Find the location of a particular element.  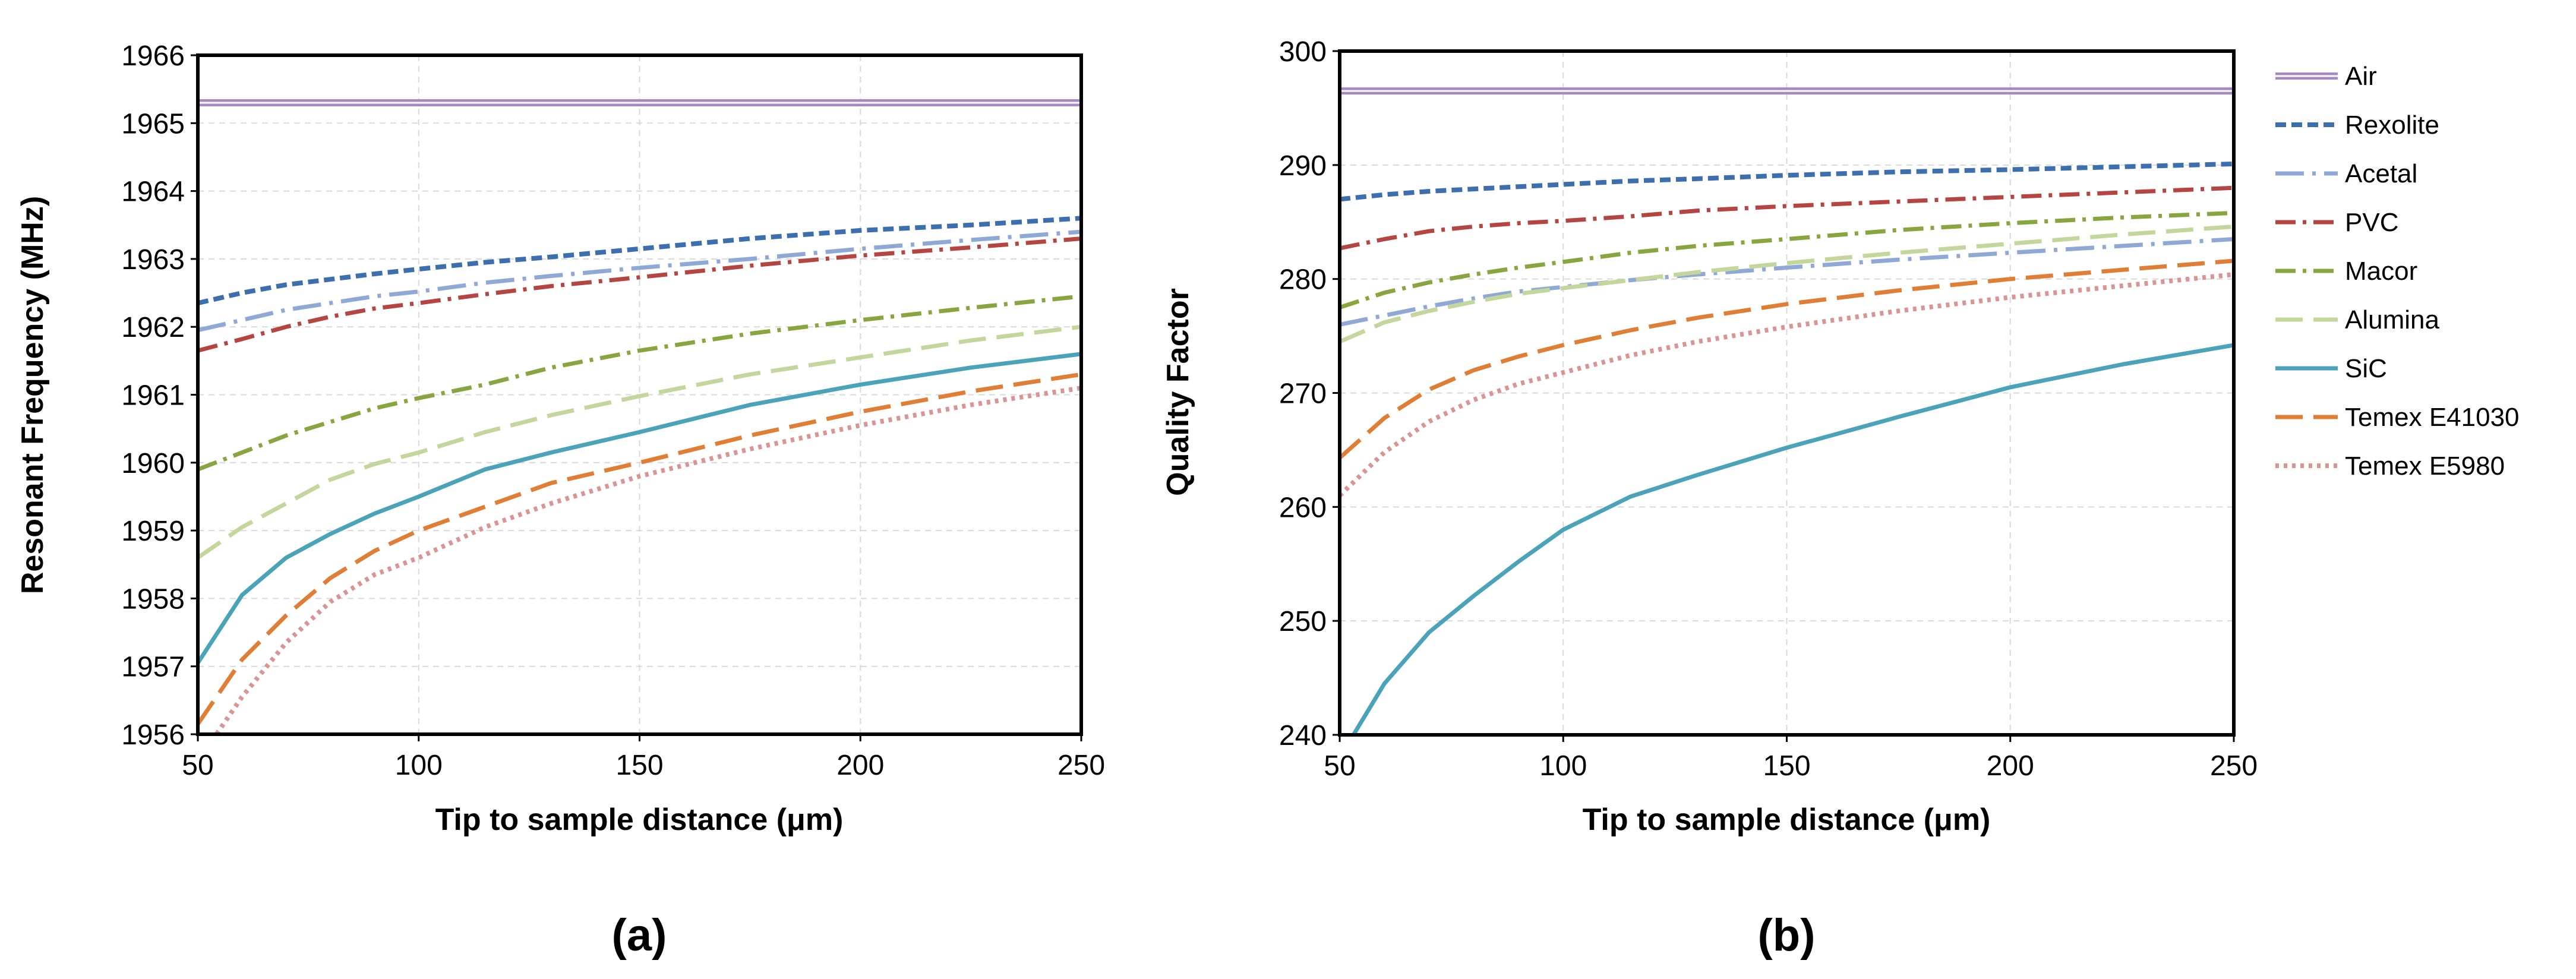

y-axis-label-a: Resonant Frequency (MHz) is located at coordinates (32, 395).